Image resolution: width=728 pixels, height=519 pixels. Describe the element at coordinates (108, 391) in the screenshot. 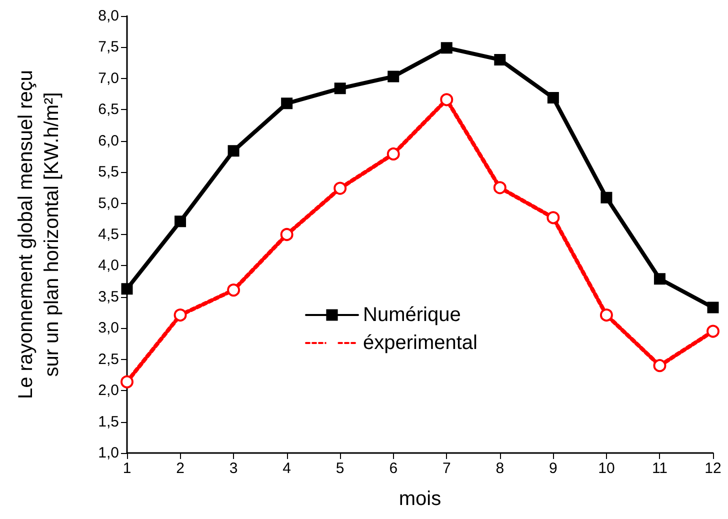

I see `y-tick-label: 2,0` at that location.